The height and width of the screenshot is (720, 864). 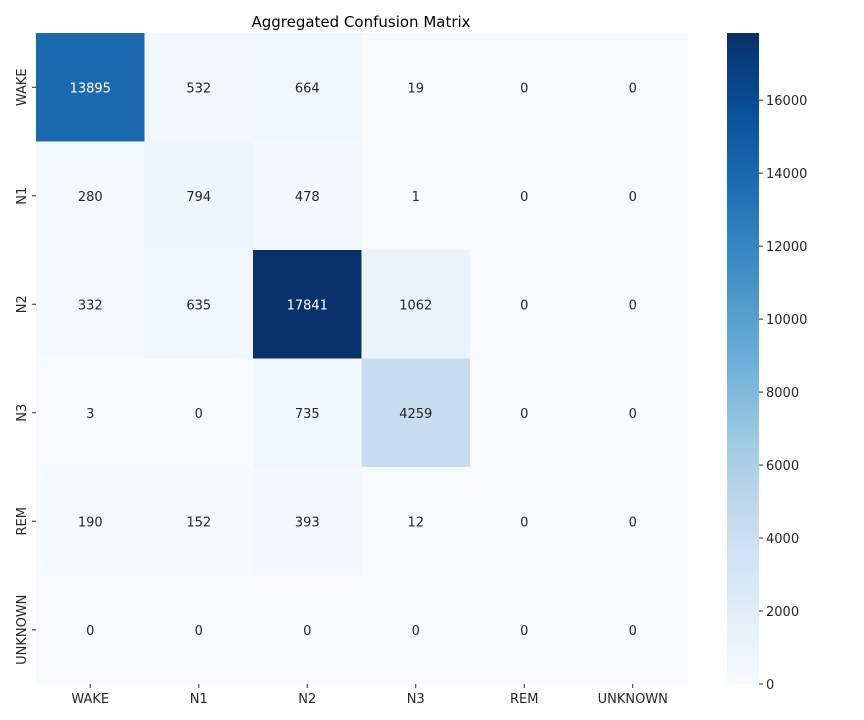 I want to click on colorbar-tick-label: 12000, so click(x=786, y=247).